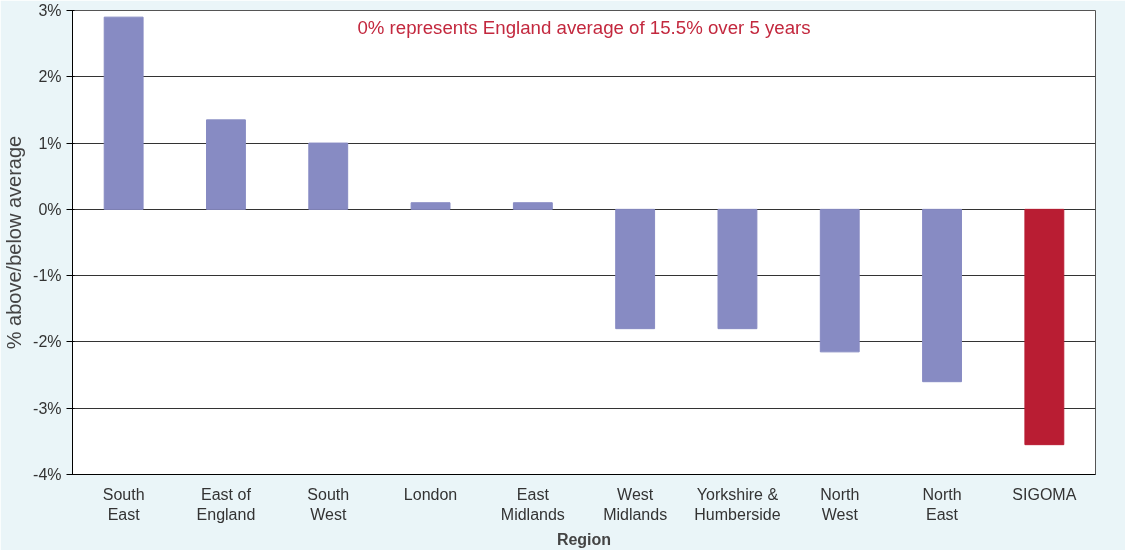 This screenshot has width=1131, height=555. What do you see at coordinates (50, 10) in the screenshot?
I see `y-tick-label: 3%` at bounding box center [50, 10].